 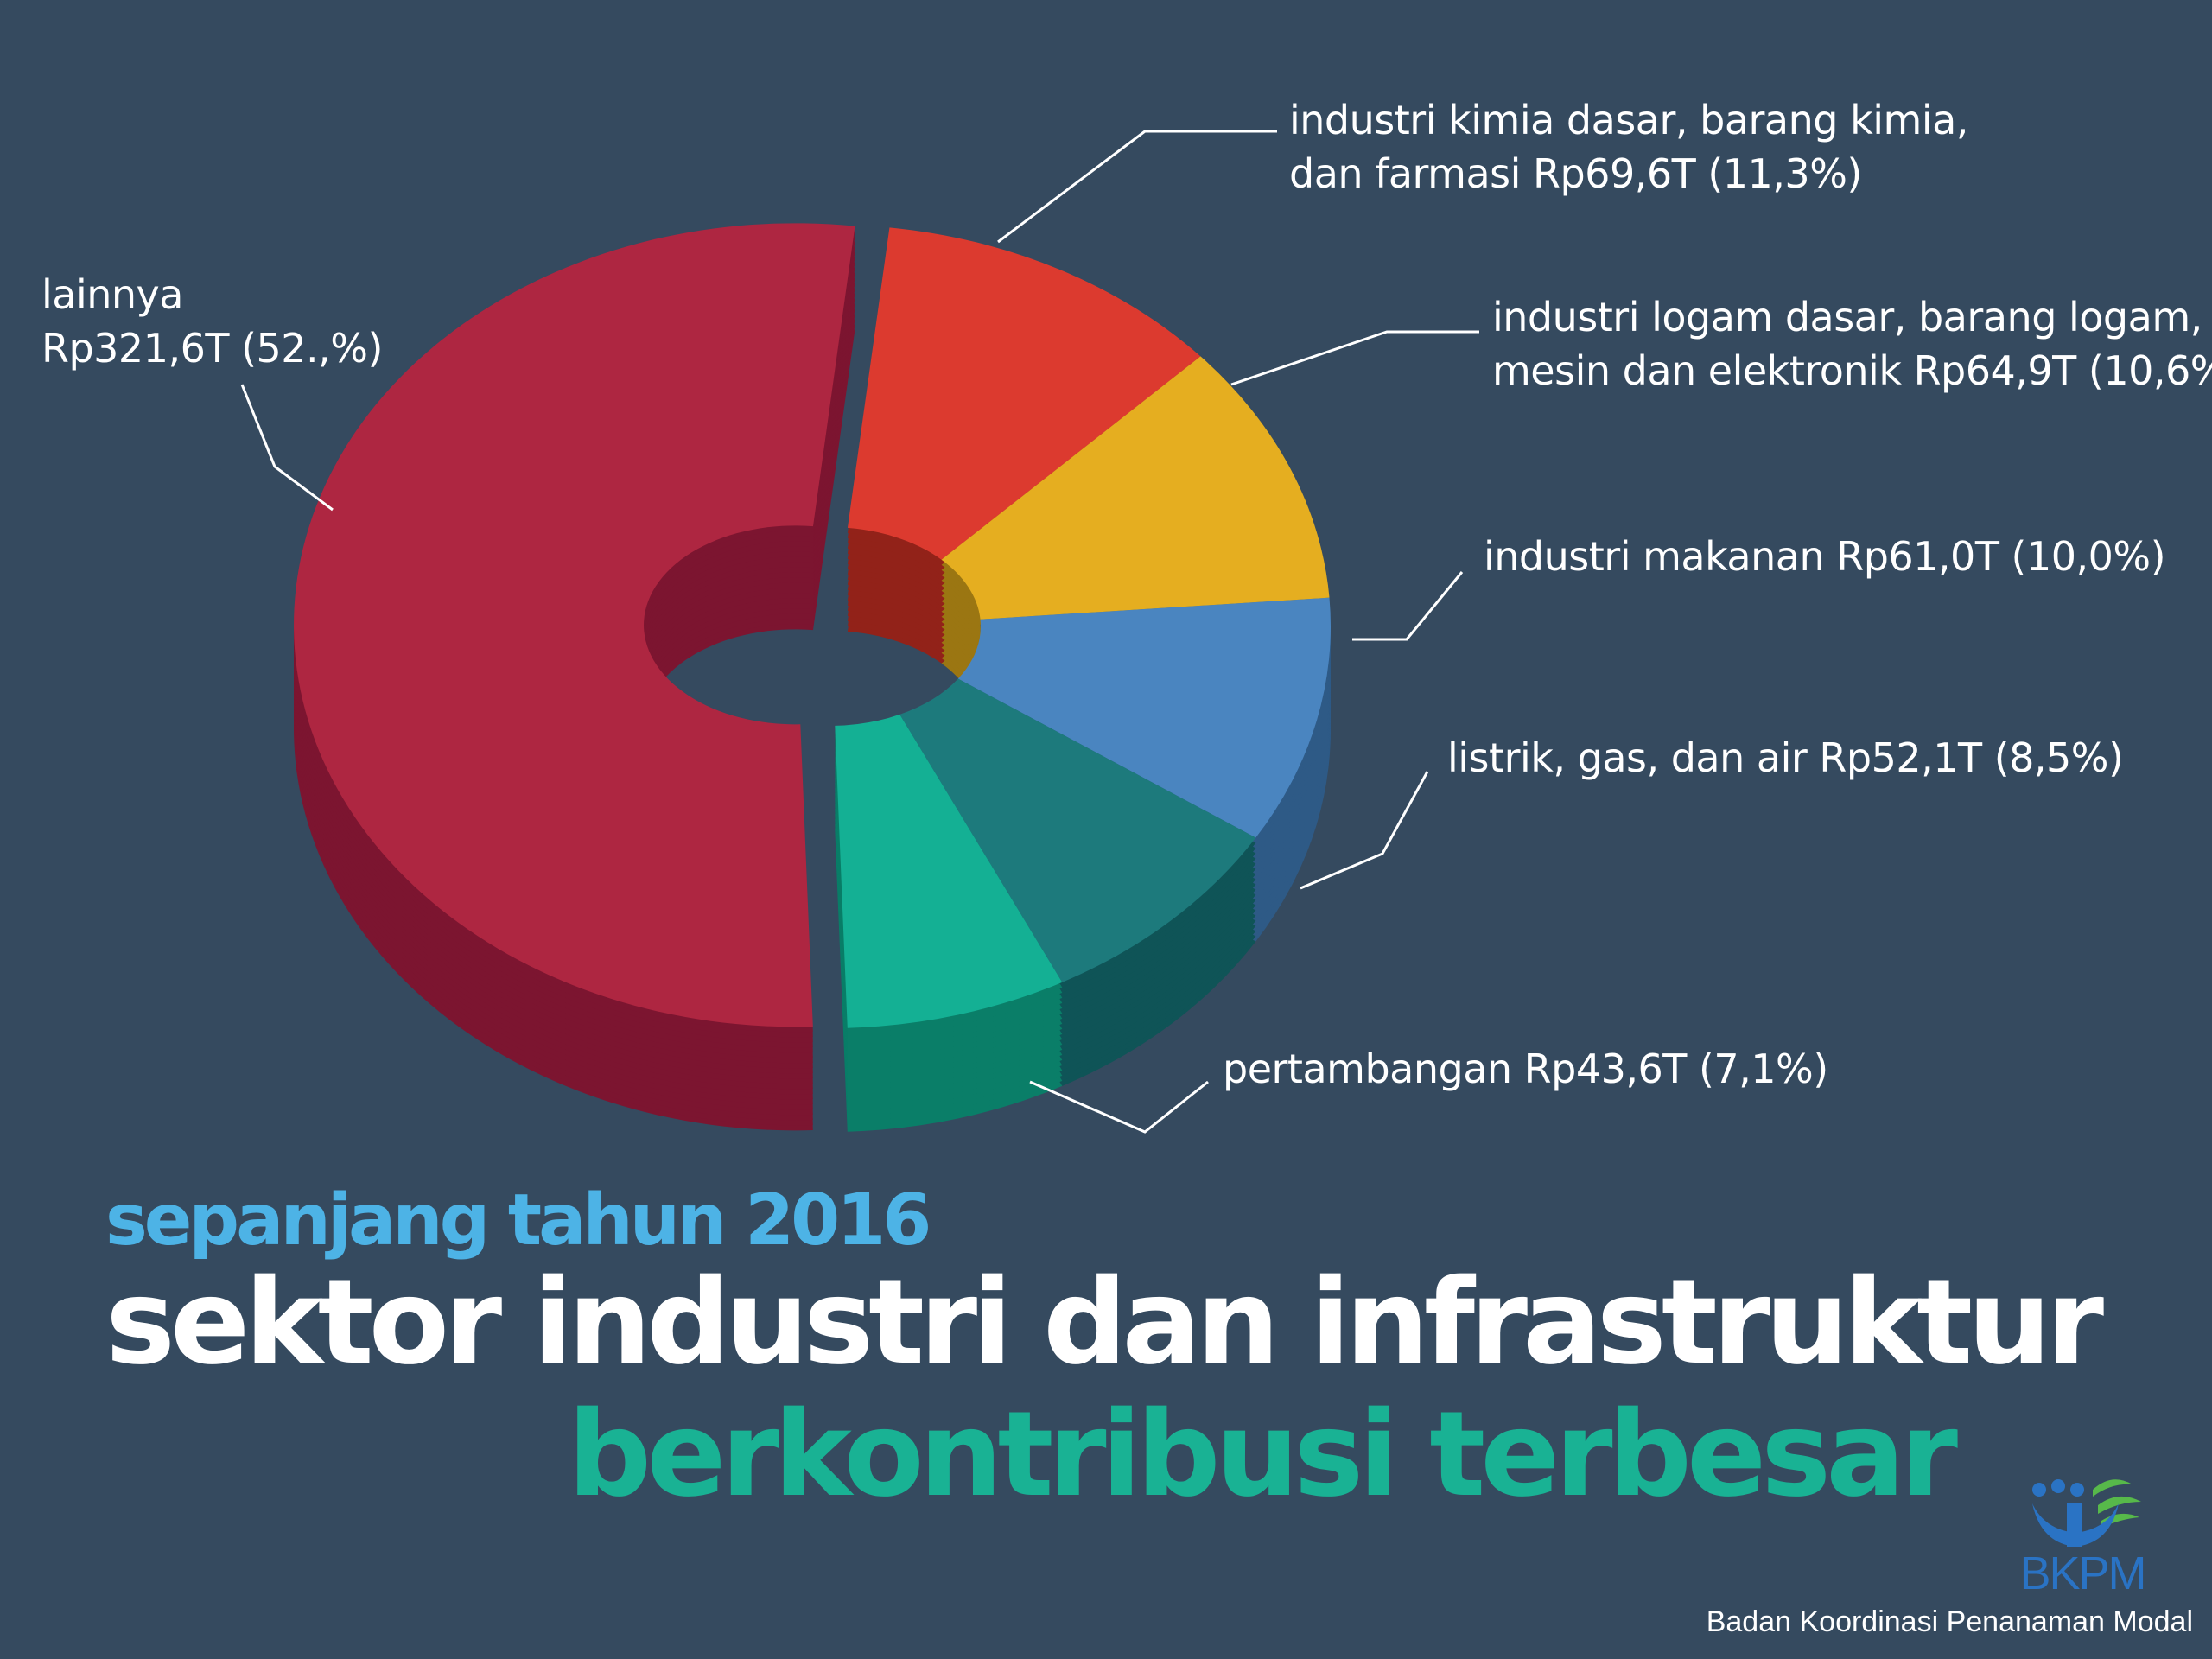 What do you see at coordinates (1575, 173) in the screenshot?
I see `slice-label-line2: dan farmasi Rp69,6T (11,3%)` at bounding box center [1575, 173].